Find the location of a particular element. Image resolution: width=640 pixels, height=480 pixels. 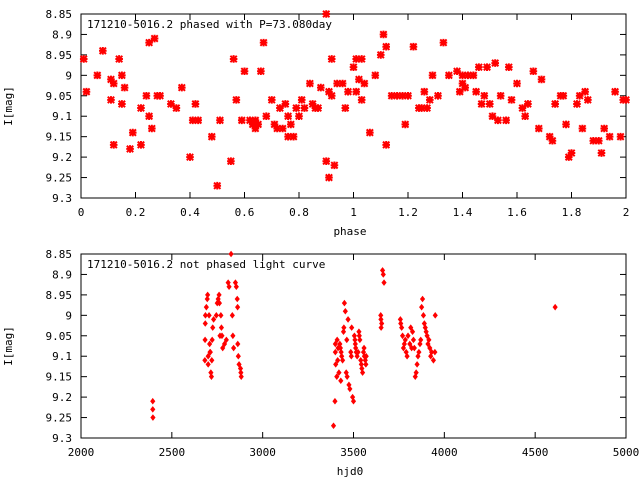

phased-y-tick-label: 8.85 is located at coordinates (59, 14).